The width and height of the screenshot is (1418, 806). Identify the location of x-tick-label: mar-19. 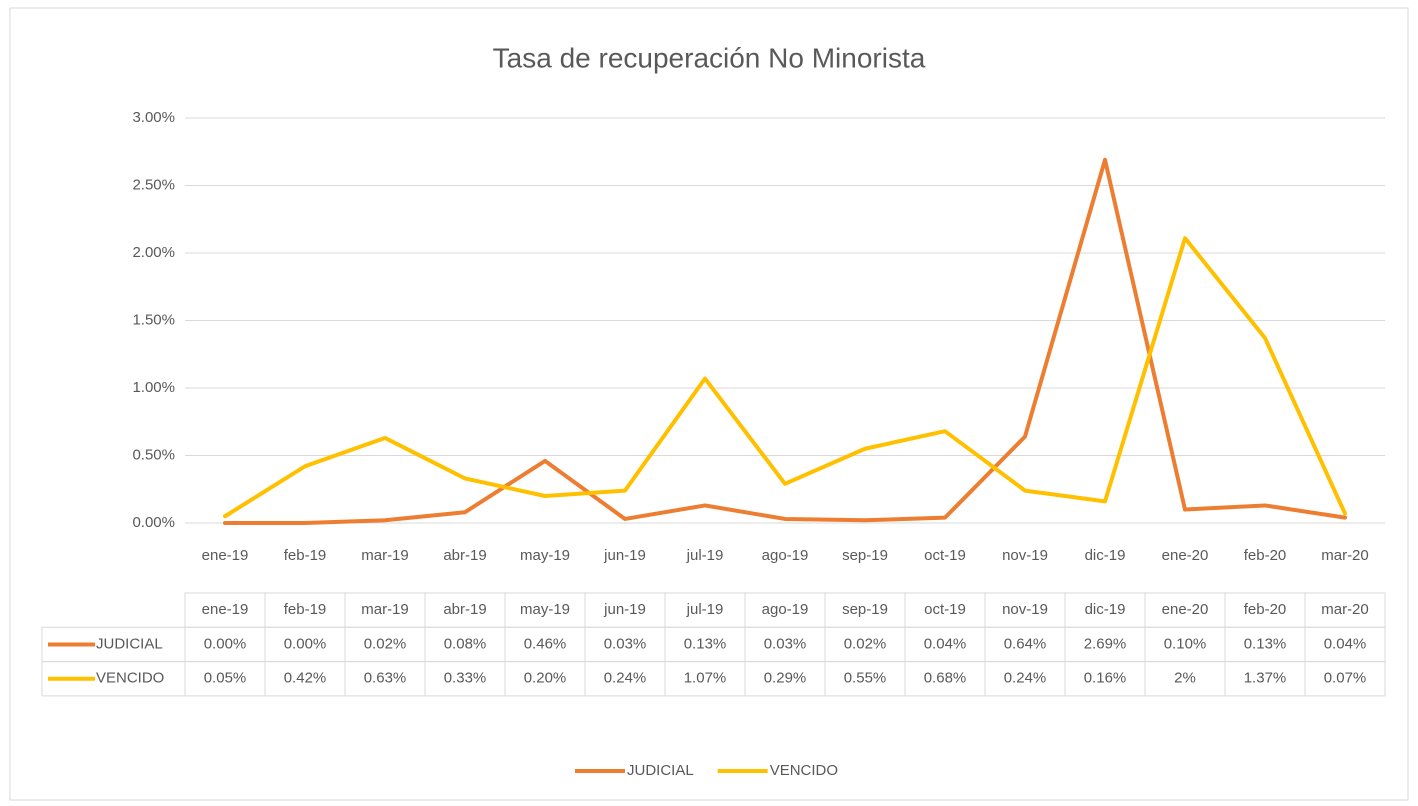
(385, 555).